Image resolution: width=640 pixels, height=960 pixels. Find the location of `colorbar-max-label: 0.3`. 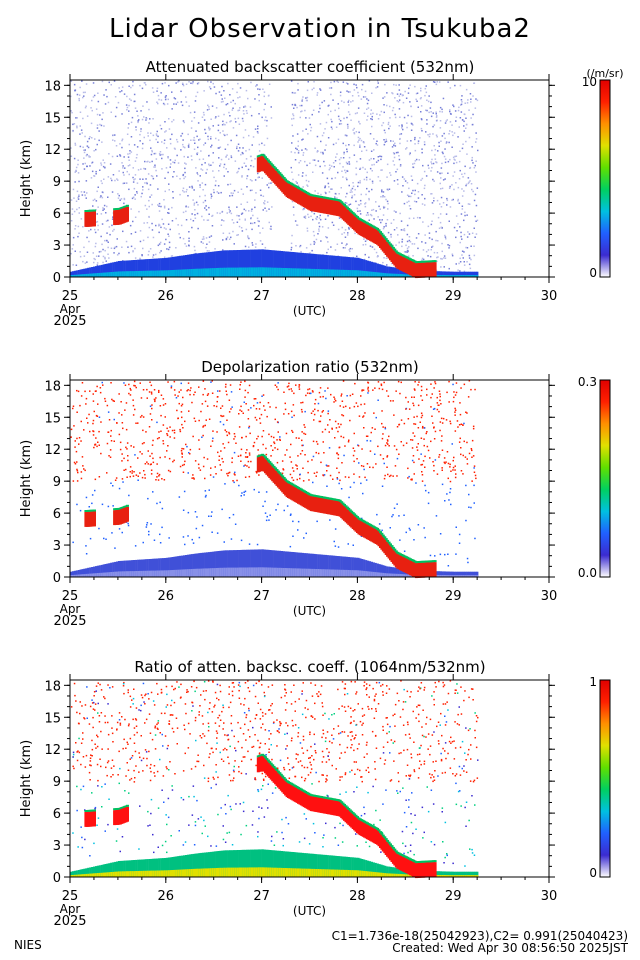

colorbar-max-label: 0.3 is located at coordinates (587, 382).